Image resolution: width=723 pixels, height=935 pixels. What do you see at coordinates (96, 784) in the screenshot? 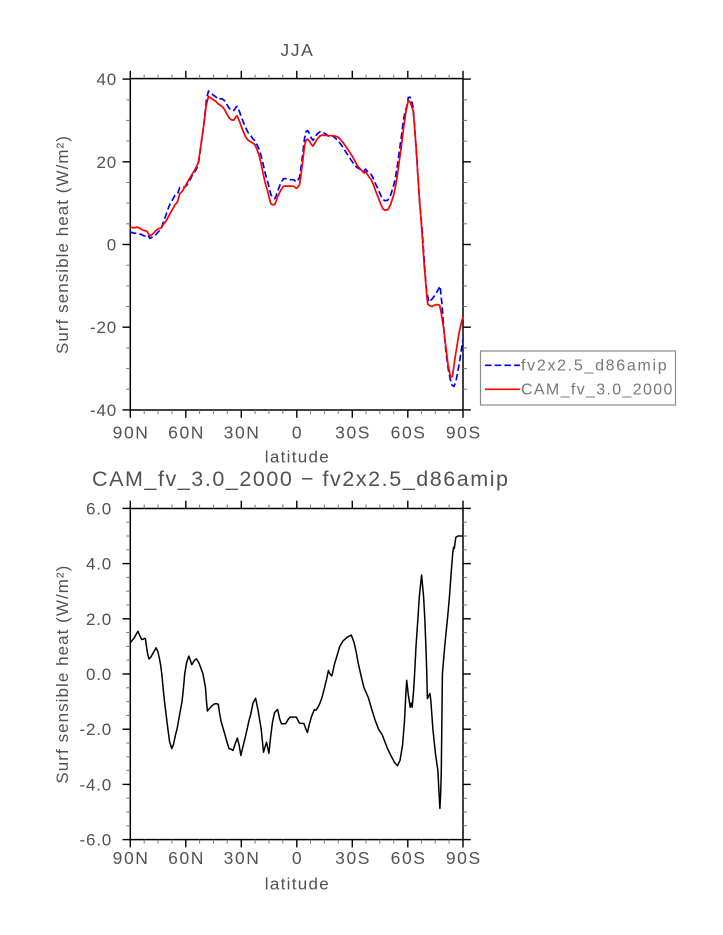
I see `svg-text: -4.0` at bounding box center [96, 784].